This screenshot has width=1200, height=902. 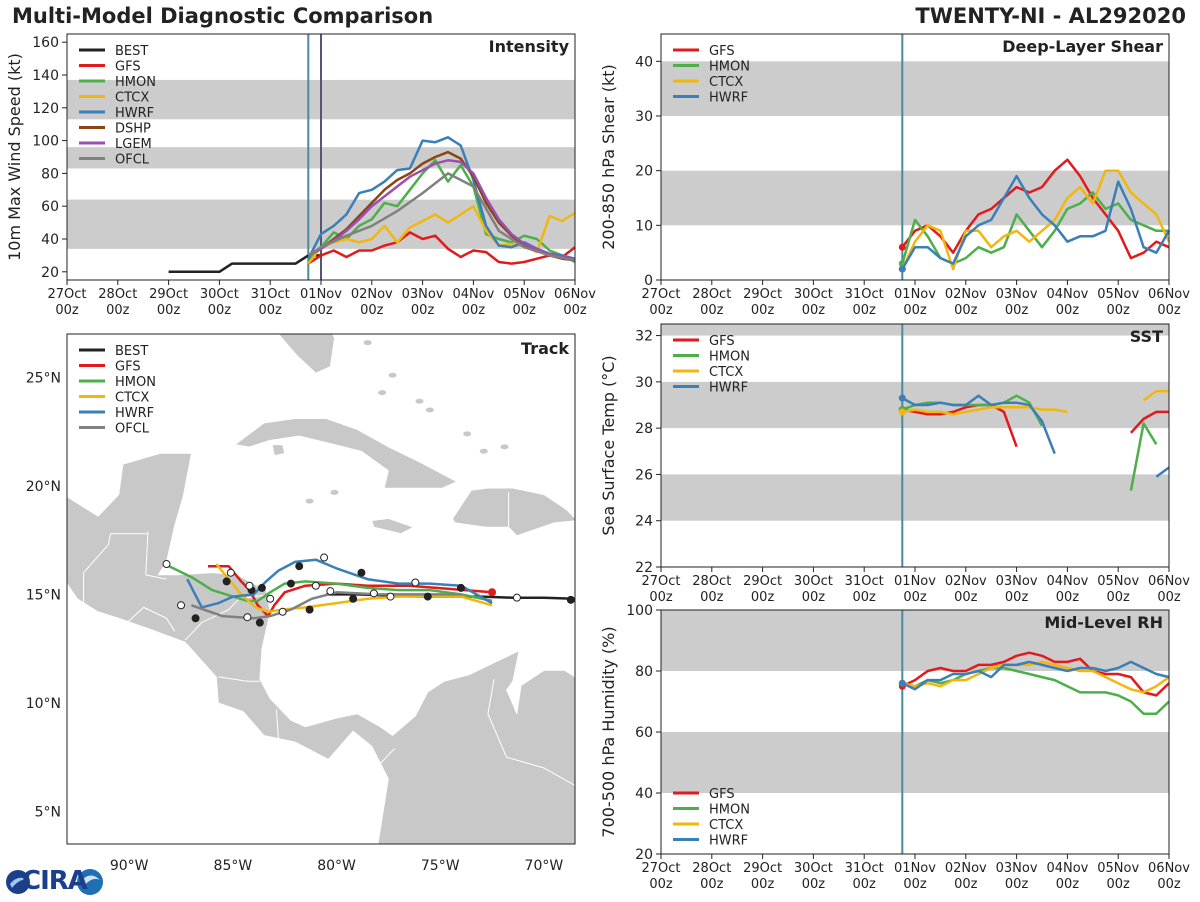 I want to click on start-marker-gfs, so click(x=902, y=247).